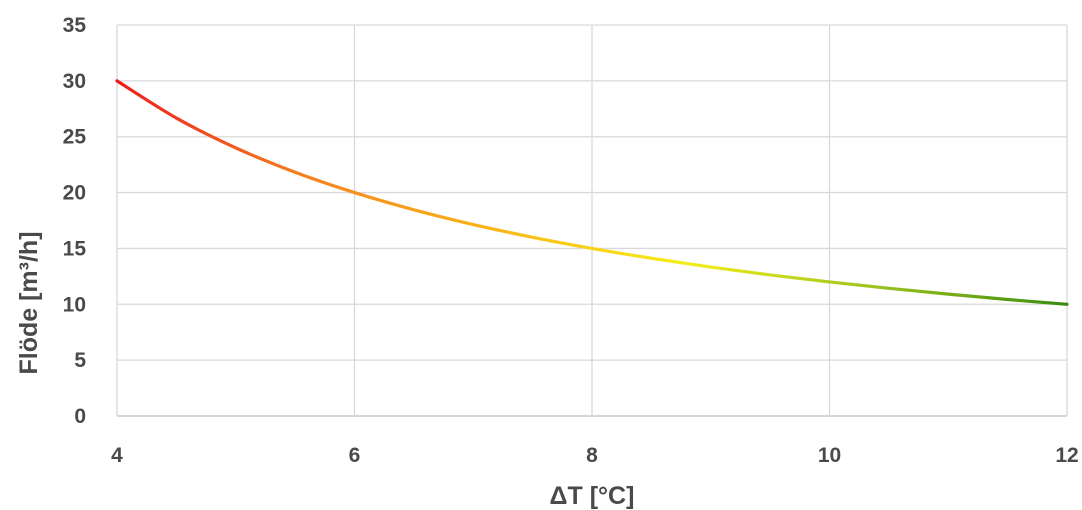  What do you see at coordinates (1066, 455) in the screenshot?
I see `x-tick-label: 12` at bounding box center [1066, 455].